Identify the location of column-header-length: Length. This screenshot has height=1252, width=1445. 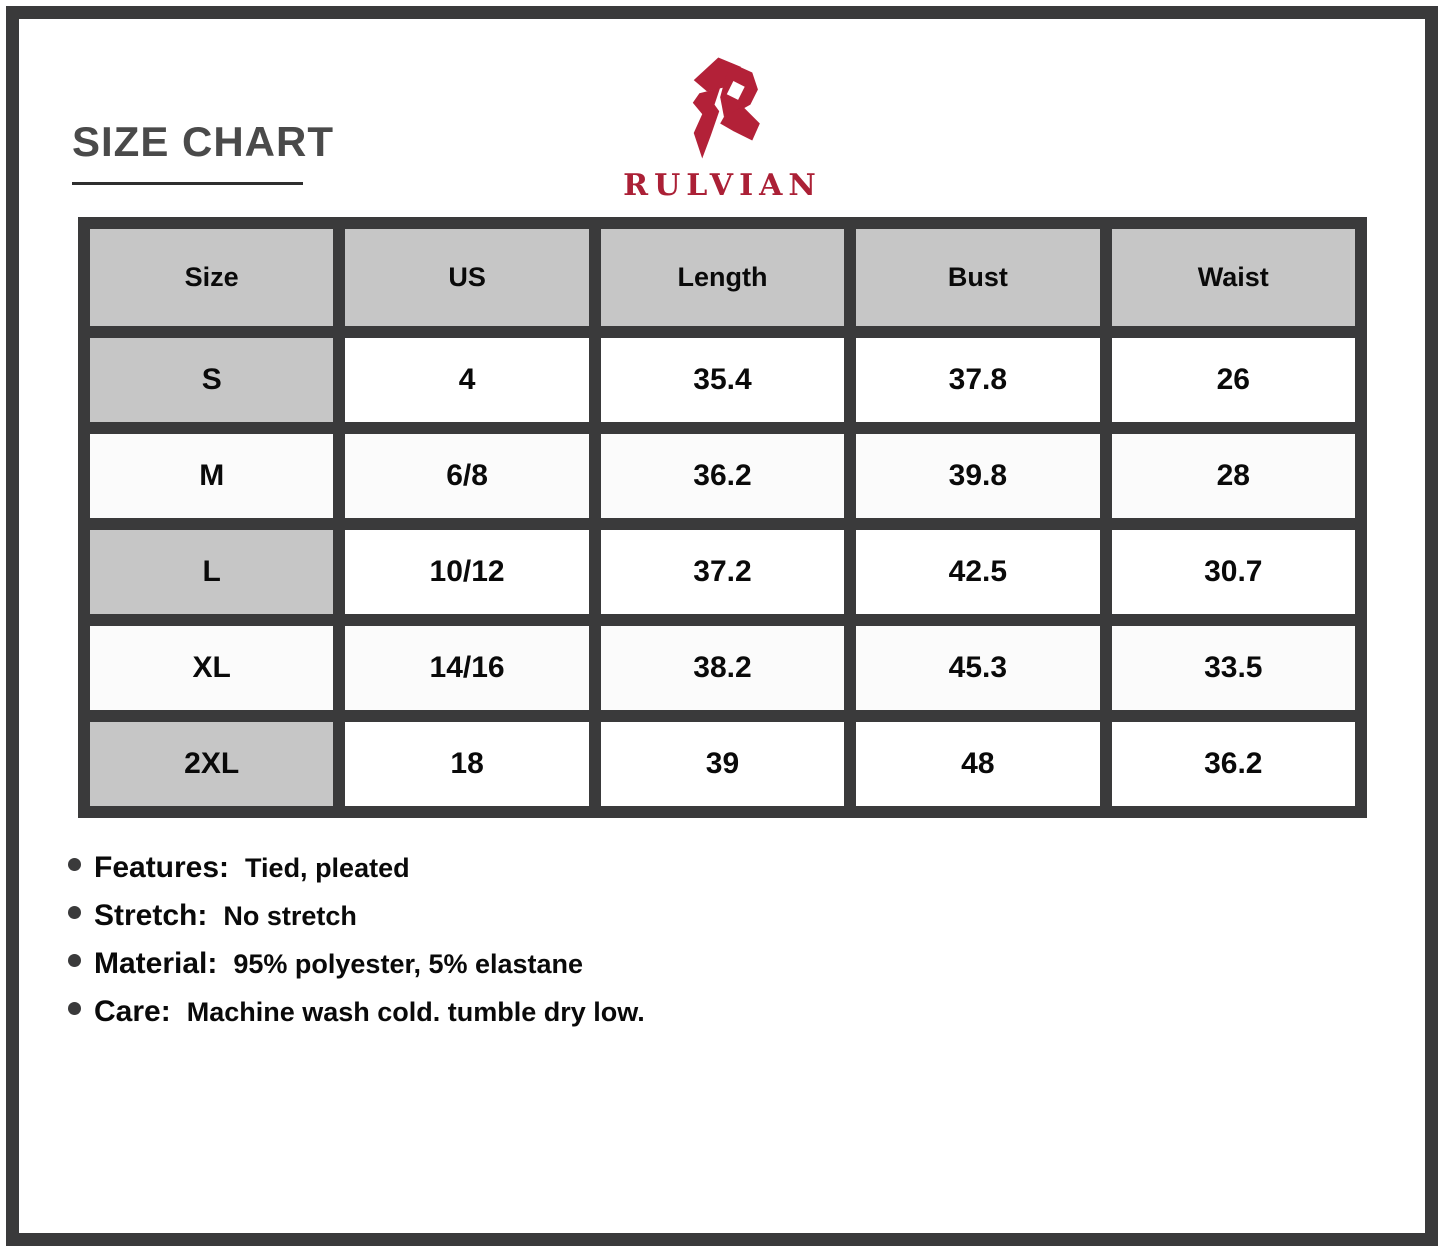
(722, 277).